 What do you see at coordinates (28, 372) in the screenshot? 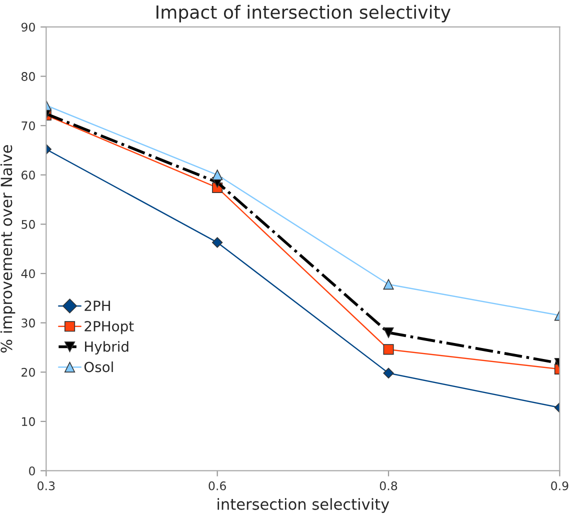
I see `y-tick-label: 20` at bounding box center [28, 372].